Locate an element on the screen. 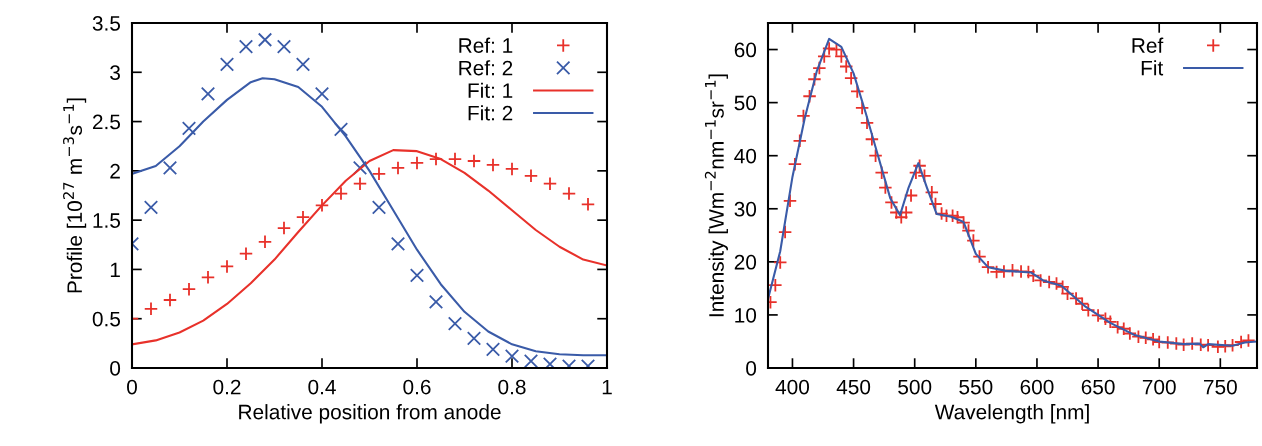 This screenshot has width=1262, height=446. y-axis-title: Intensity [Wm$^{−2}$nm$^{−1}$sr$^{−1}$] is located at coordinates (716, 195).